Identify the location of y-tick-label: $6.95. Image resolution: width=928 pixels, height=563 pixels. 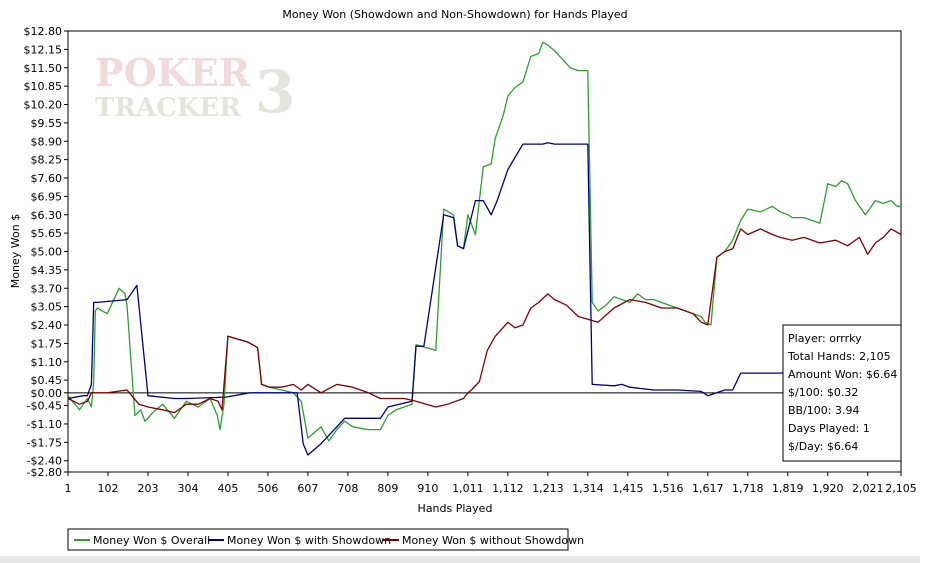
(47, 196).